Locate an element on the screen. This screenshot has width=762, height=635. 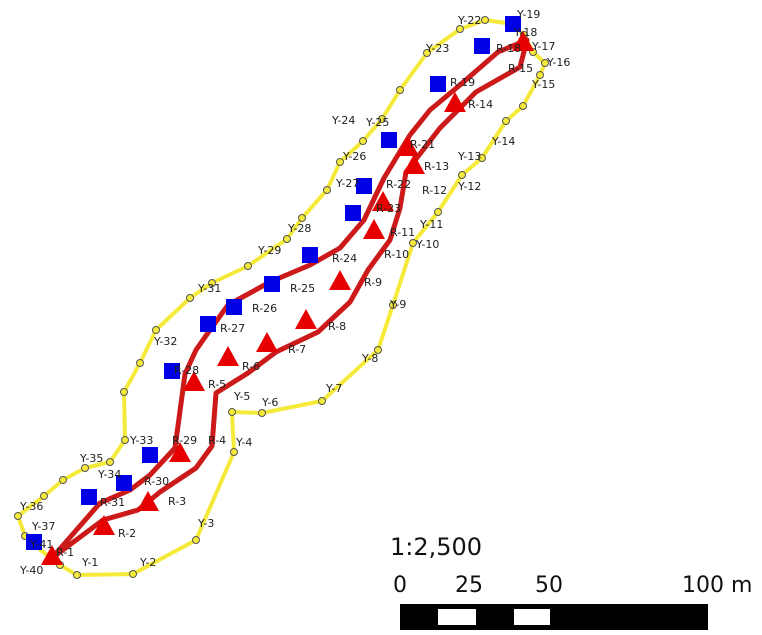
inner-point-label: R-3 is located at coordinates (177, 501).